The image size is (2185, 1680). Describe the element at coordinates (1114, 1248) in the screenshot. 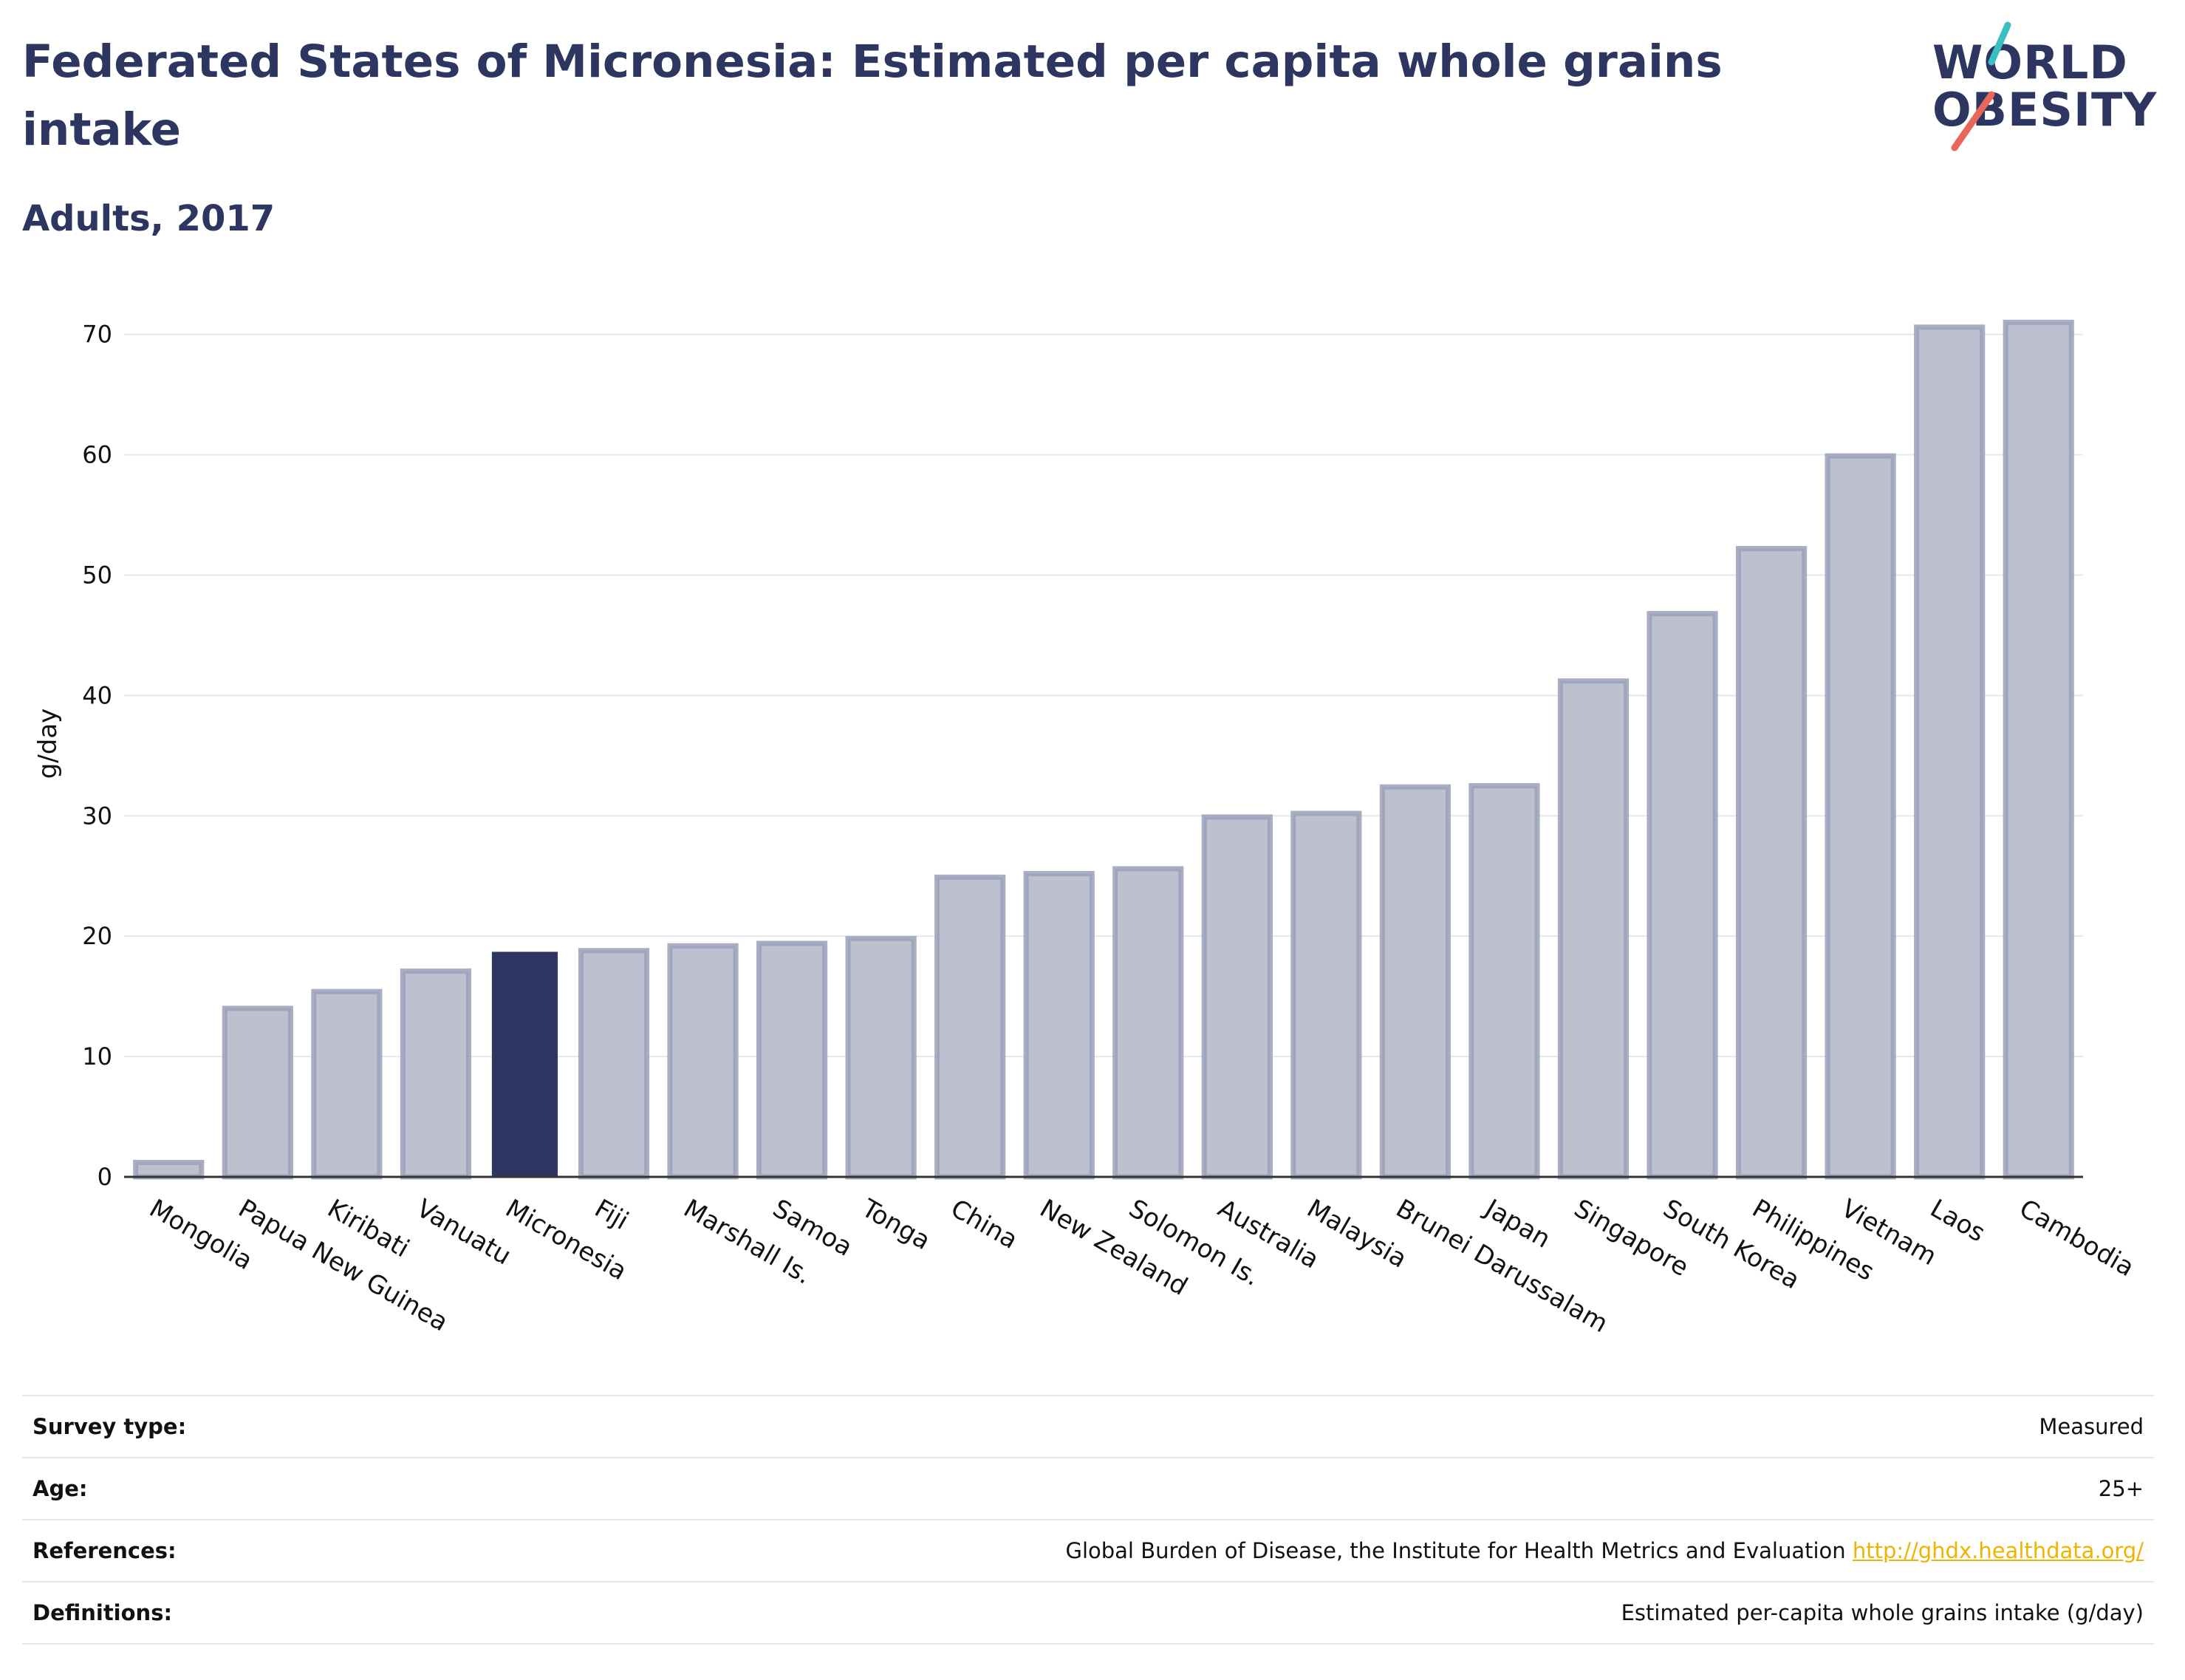

I see `x-tick-label: New Zealand` at that location.